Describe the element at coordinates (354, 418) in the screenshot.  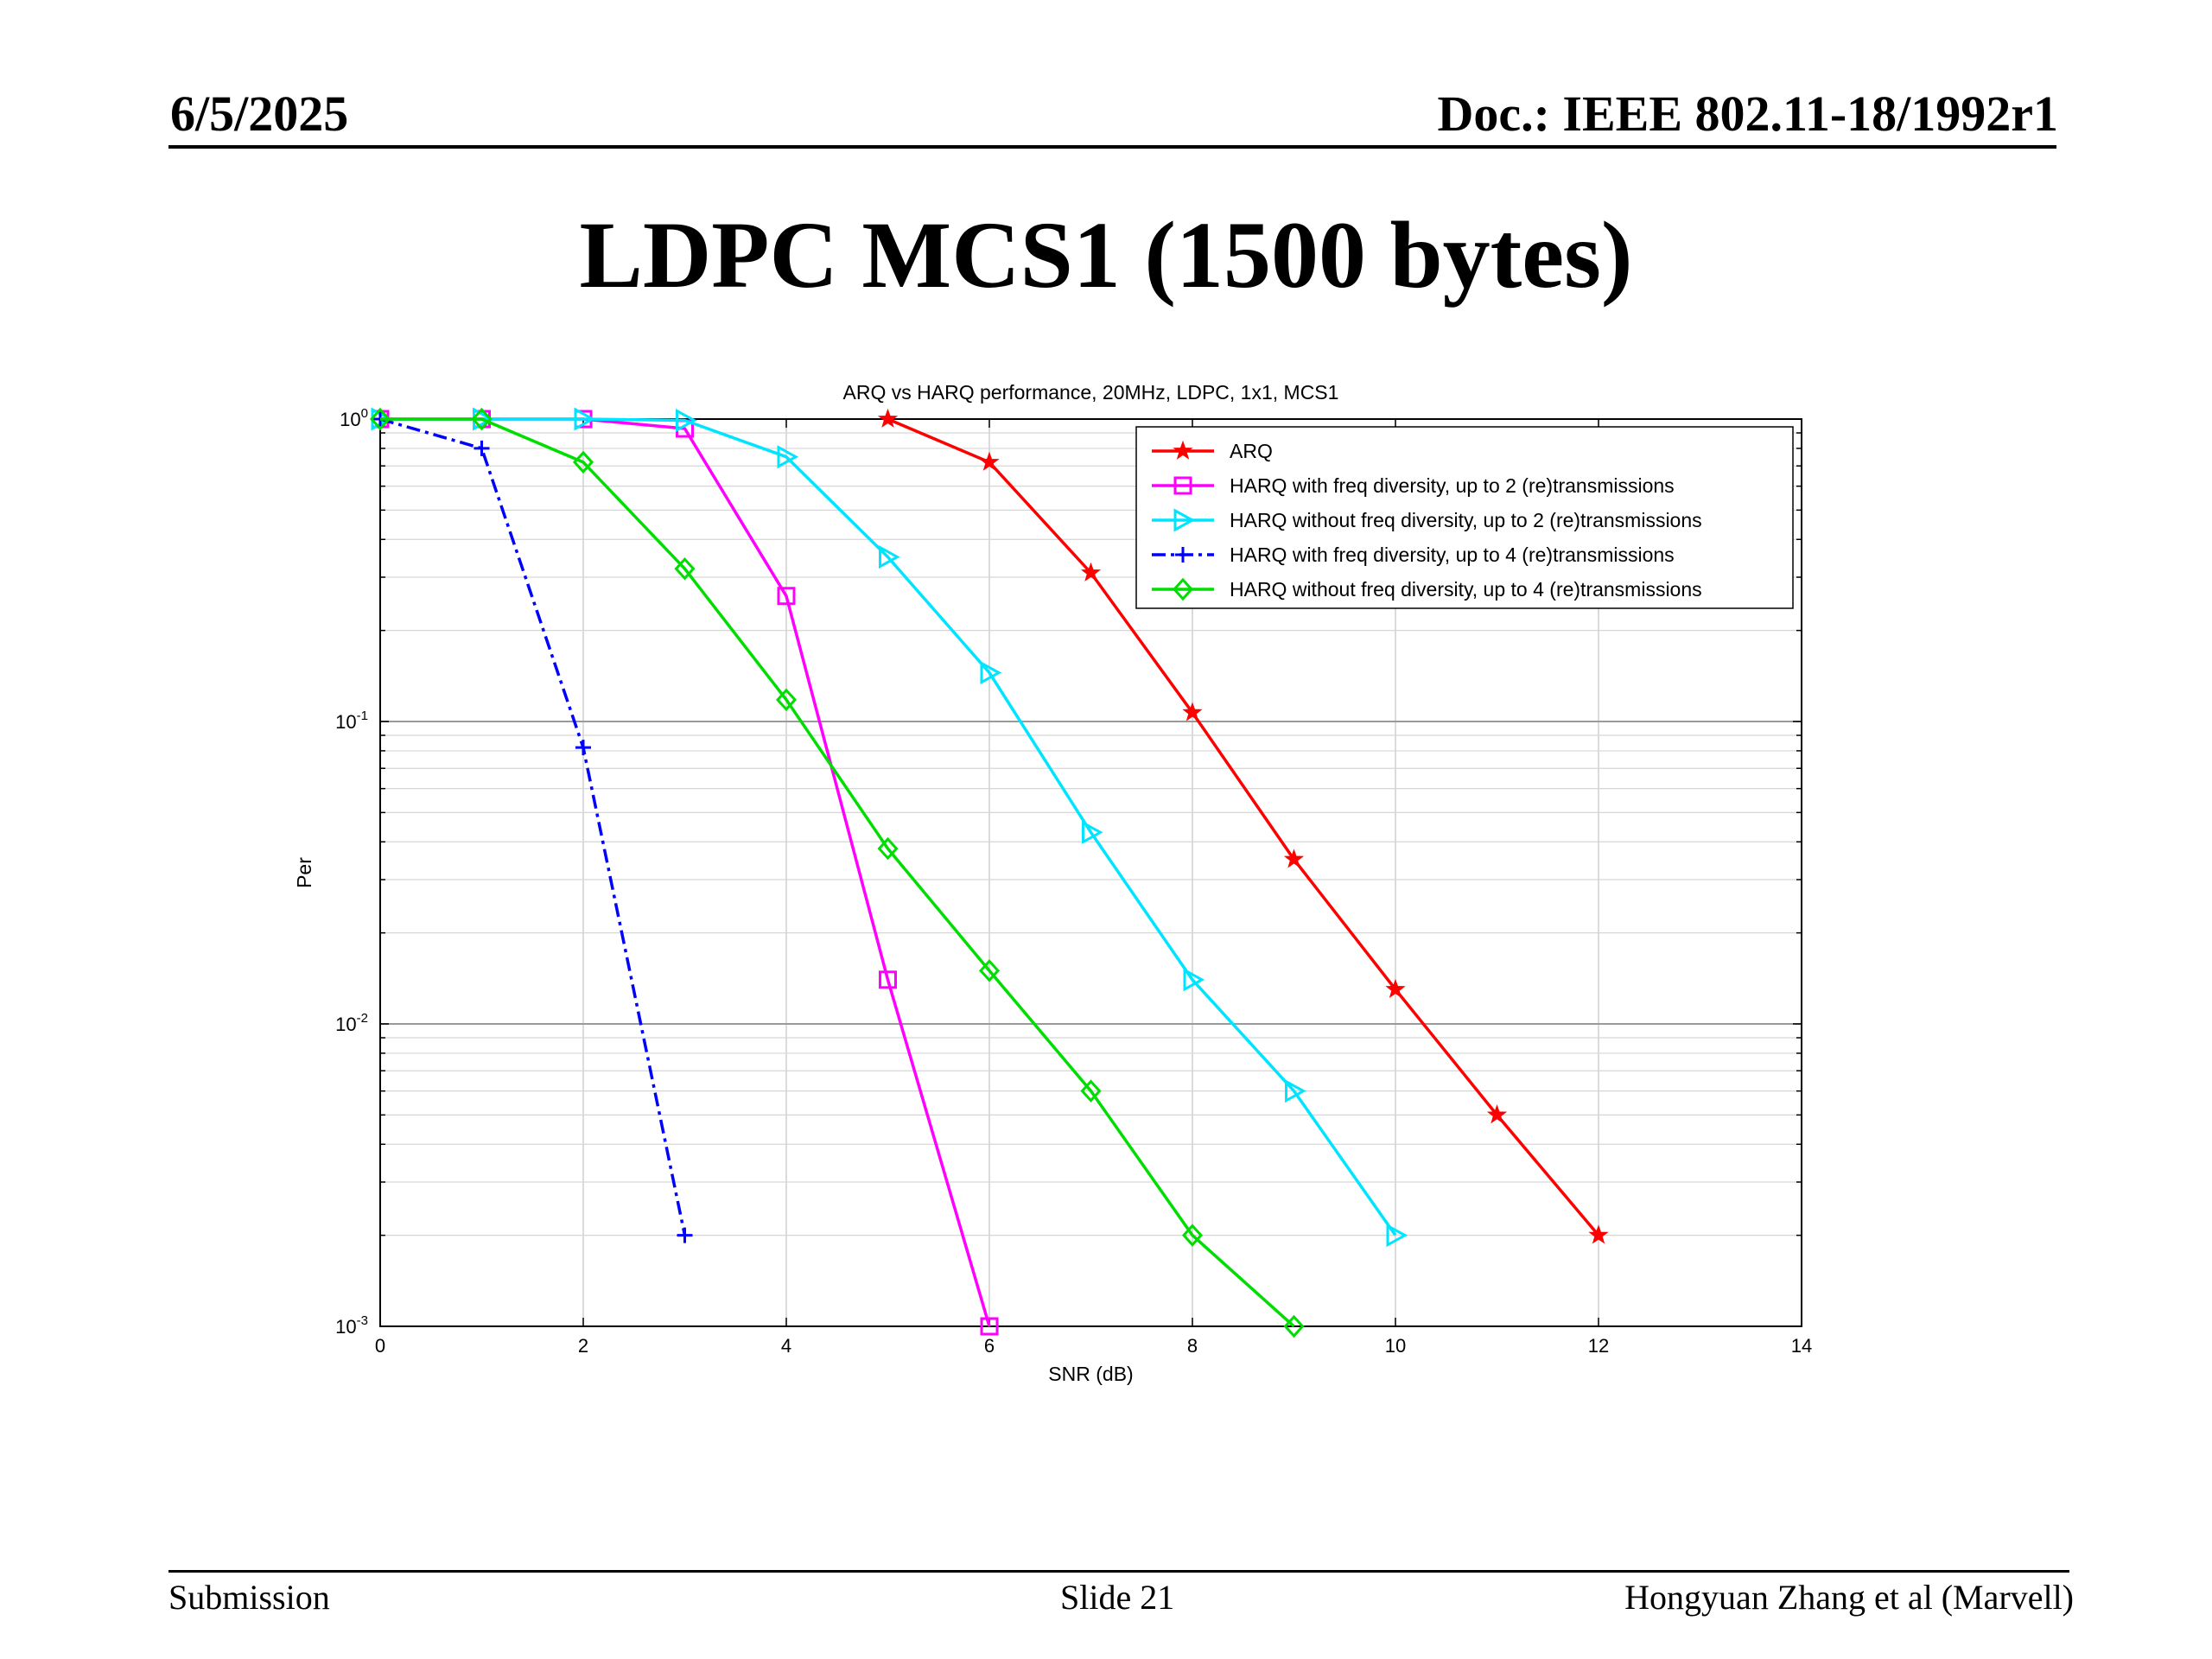
I see `y-tick-label: 10⁰` at that location.